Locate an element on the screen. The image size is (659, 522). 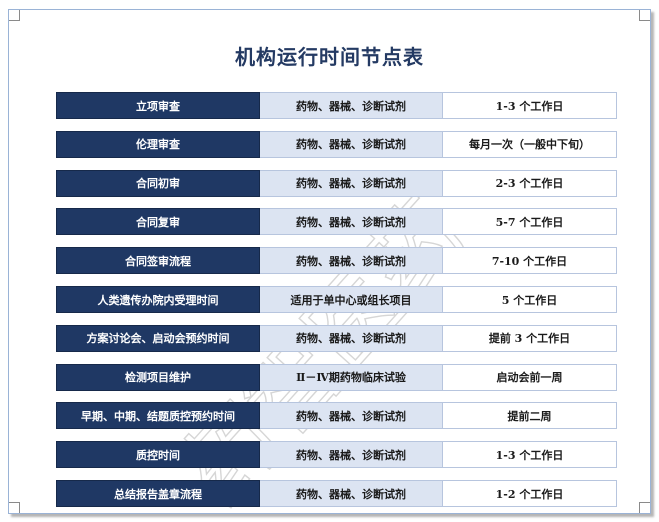
table-row: 质控时间 药物、器械、诊断试剂 1-3 个工作日 is located at coordinates (336, 455).